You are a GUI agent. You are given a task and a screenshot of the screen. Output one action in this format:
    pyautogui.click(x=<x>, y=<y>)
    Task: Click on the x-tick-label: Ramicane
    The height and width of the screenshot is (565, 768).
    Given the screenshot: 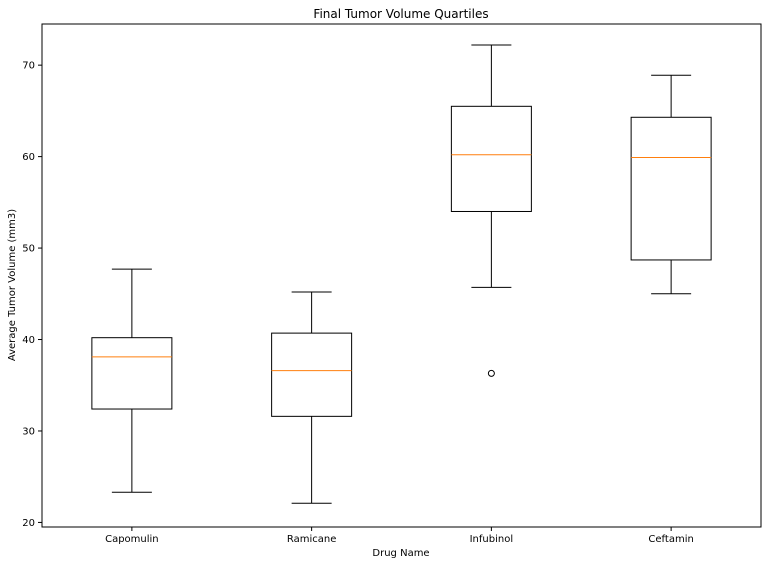 What is the action you would take?
    pyautogui.click(x=312, y=539)
    